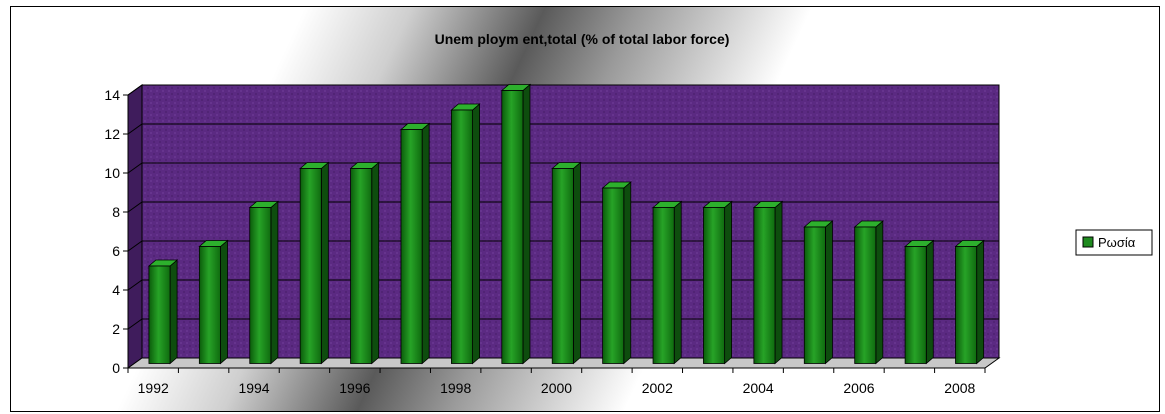 This screenshot has height=414, width=1165. What do you see at coordinates (112, 95) in the screenshot?
I see `y-tick-label: 14` at bounding box center [112, 95].